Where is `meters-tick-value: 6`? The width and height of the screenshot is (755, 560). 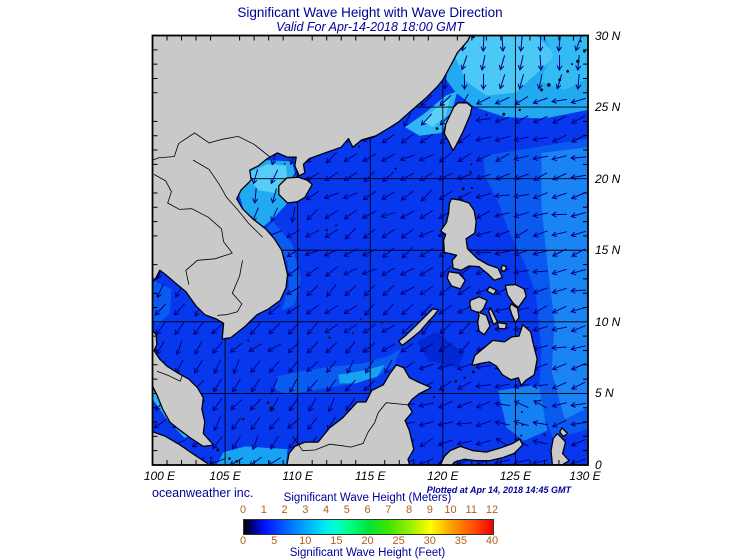 meters-tick-value: 6 is located at coordinates (367, 510).